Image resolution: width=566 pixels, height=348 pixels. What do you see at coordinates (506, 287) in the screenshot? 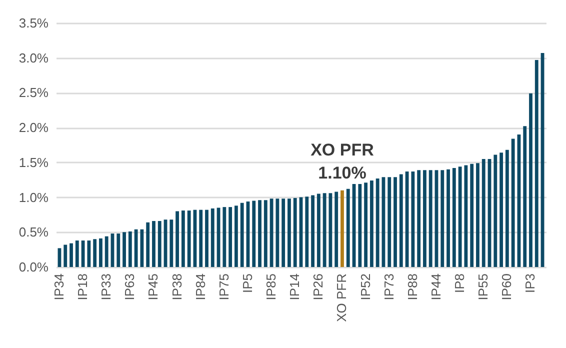
I see `x-tick-label: IP60` at bounding box center [506, 287].